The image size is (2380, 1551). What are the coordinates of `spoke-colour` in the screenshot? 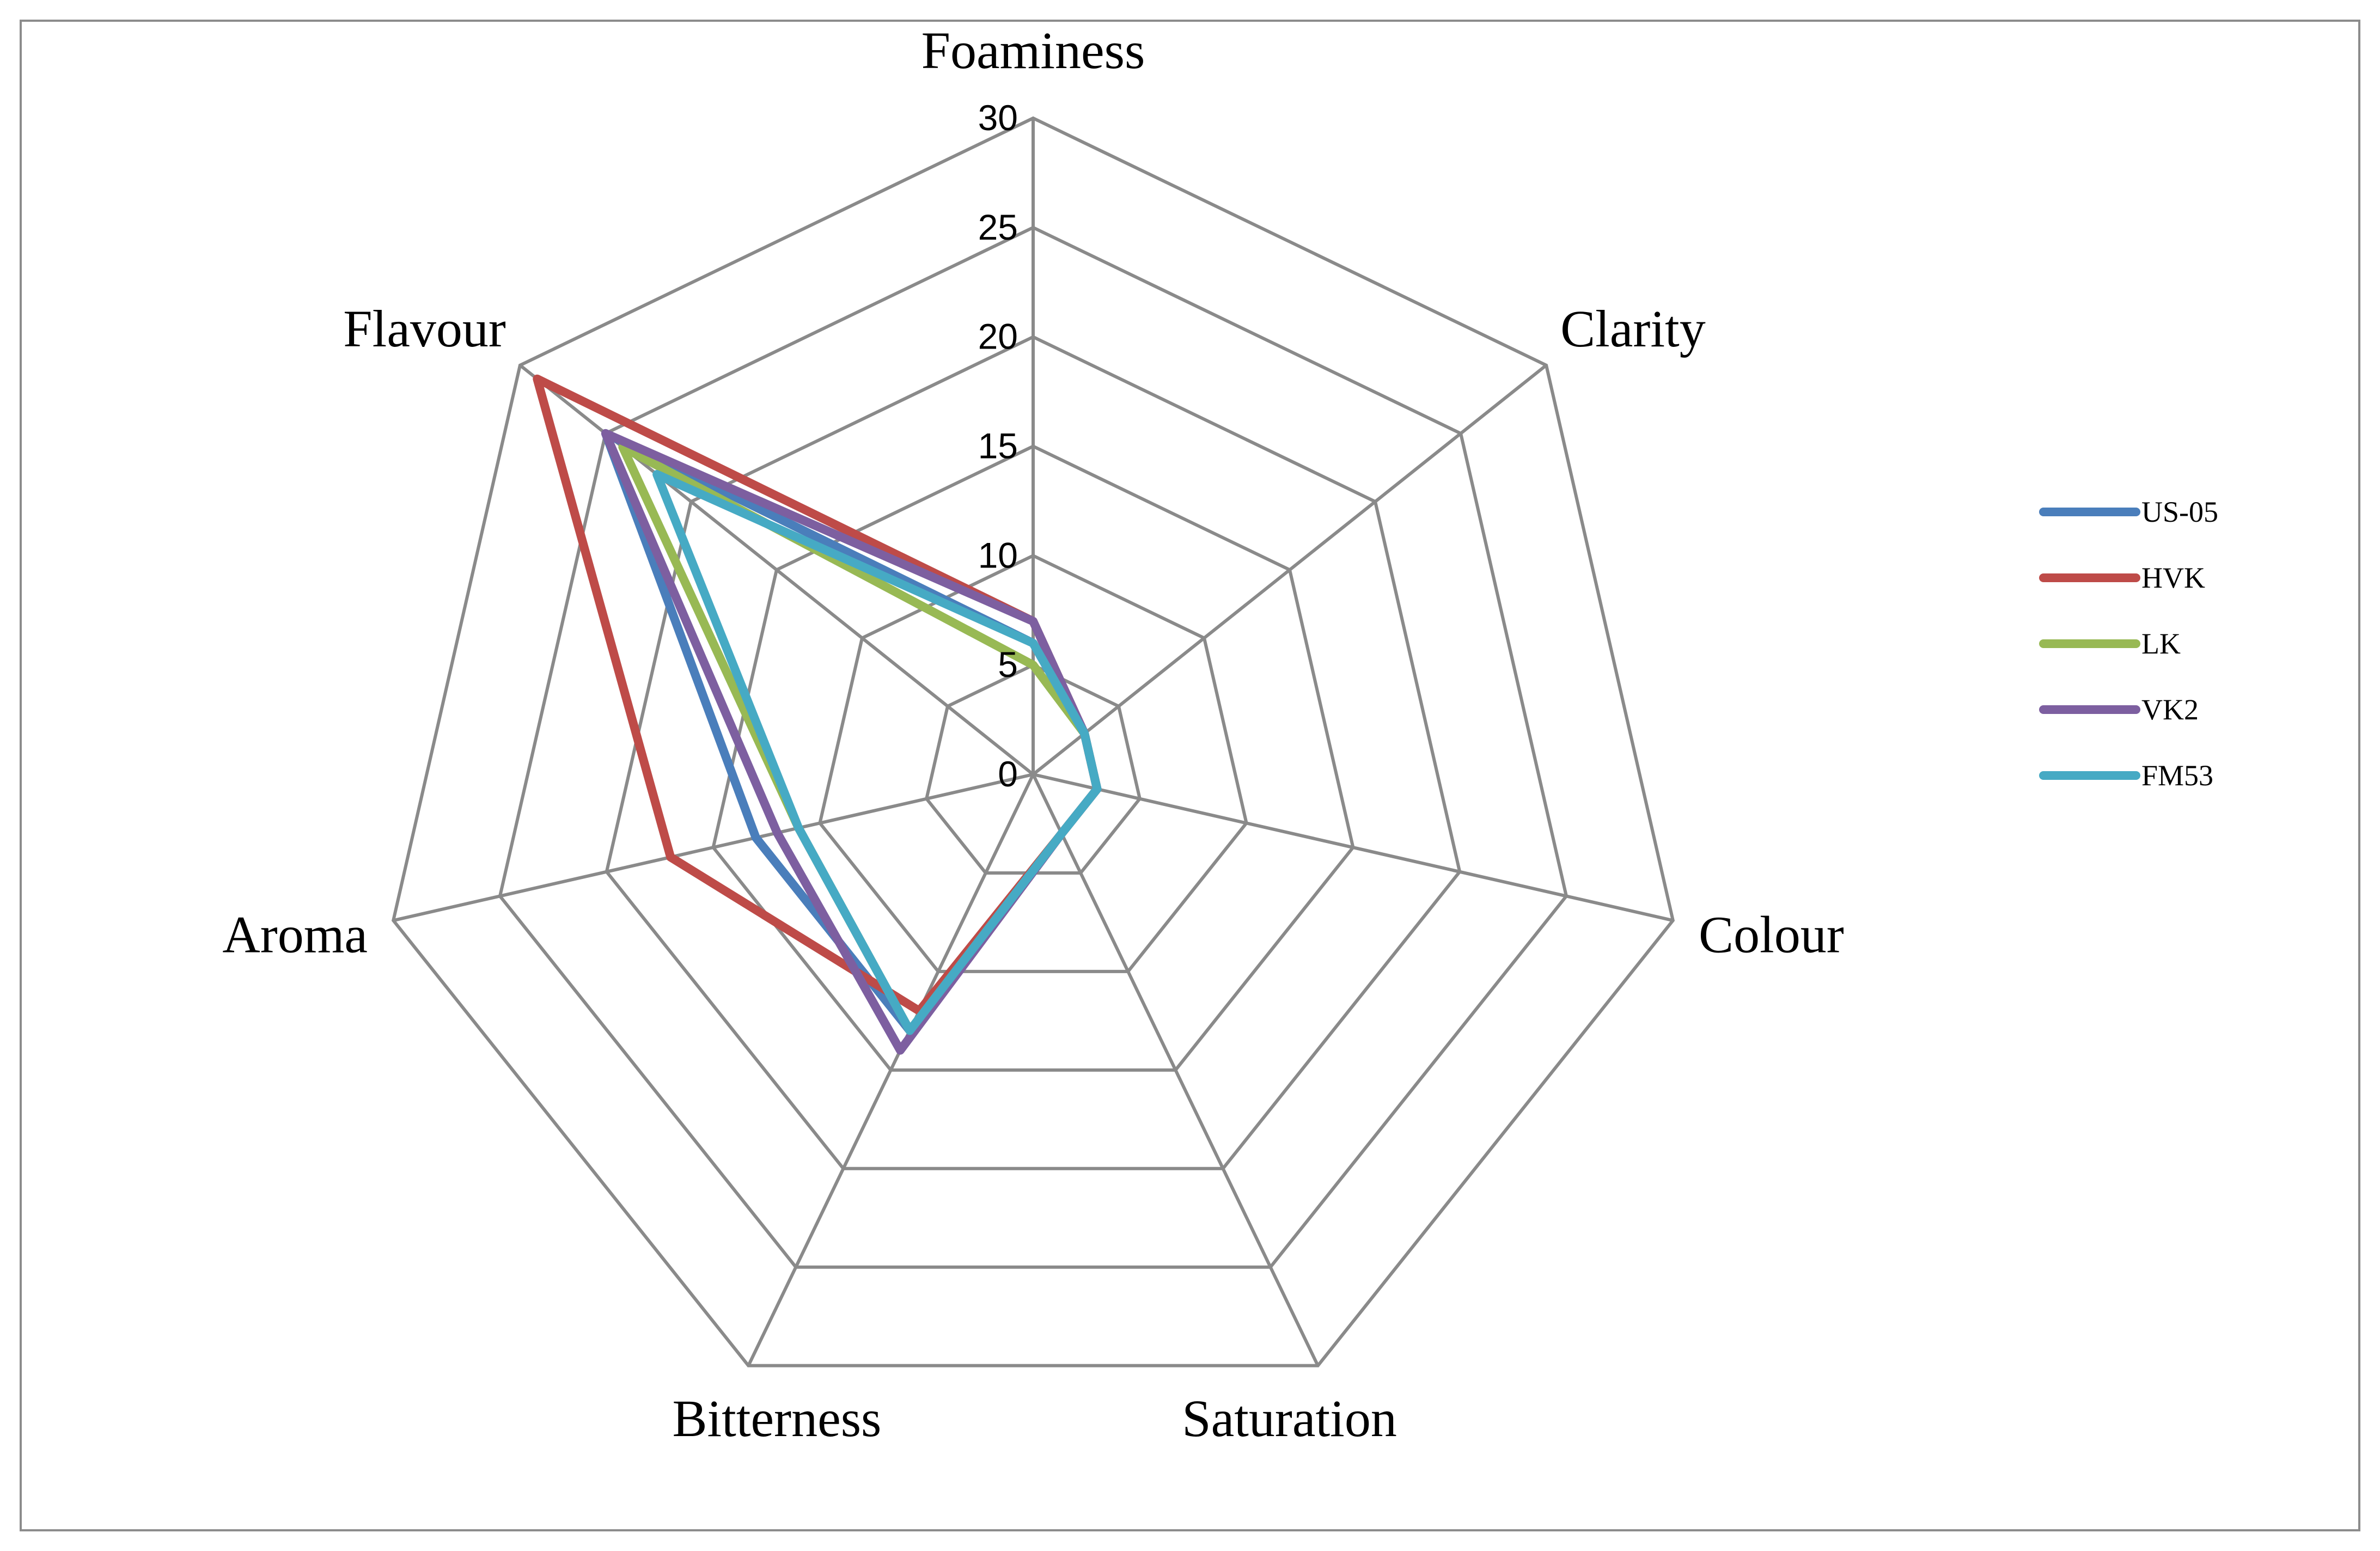 It's located at (1353, 848).